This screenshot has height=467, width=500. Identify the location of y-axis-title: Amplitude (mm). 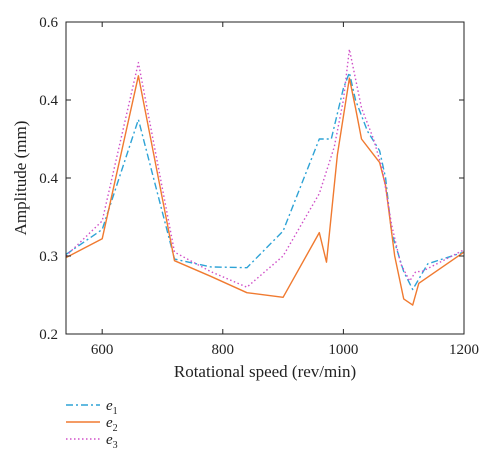
(20, 178).